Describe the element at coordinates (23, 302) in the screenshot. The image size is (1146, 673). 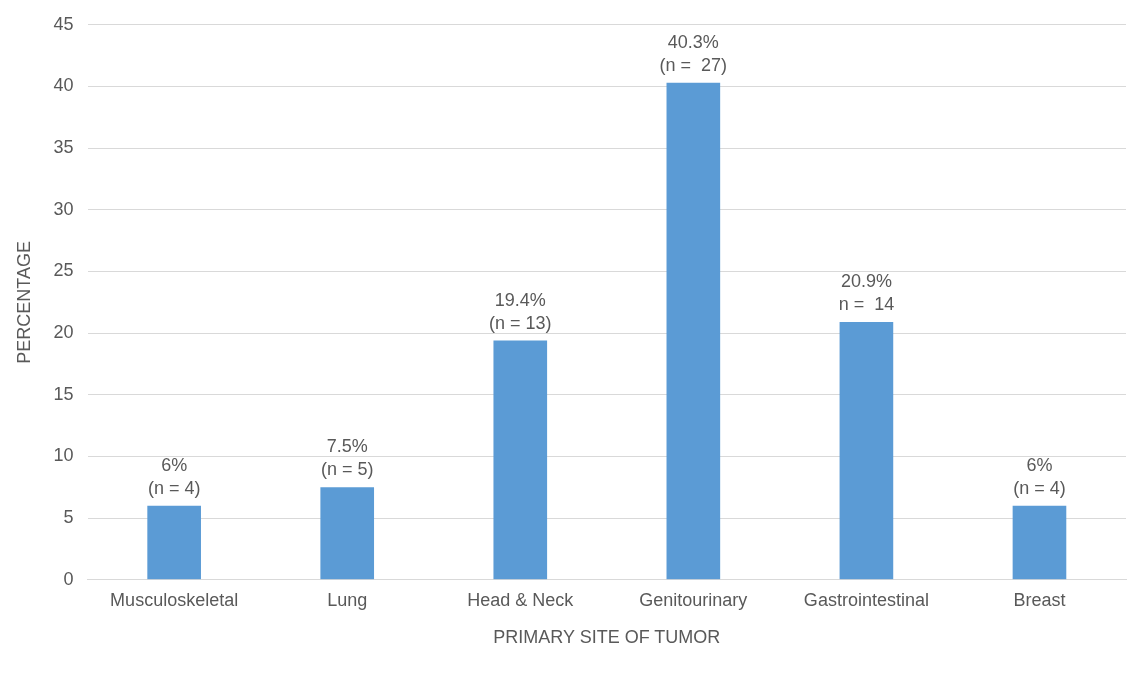
I see `y-axis-title: PERCENTAGE` at that location.